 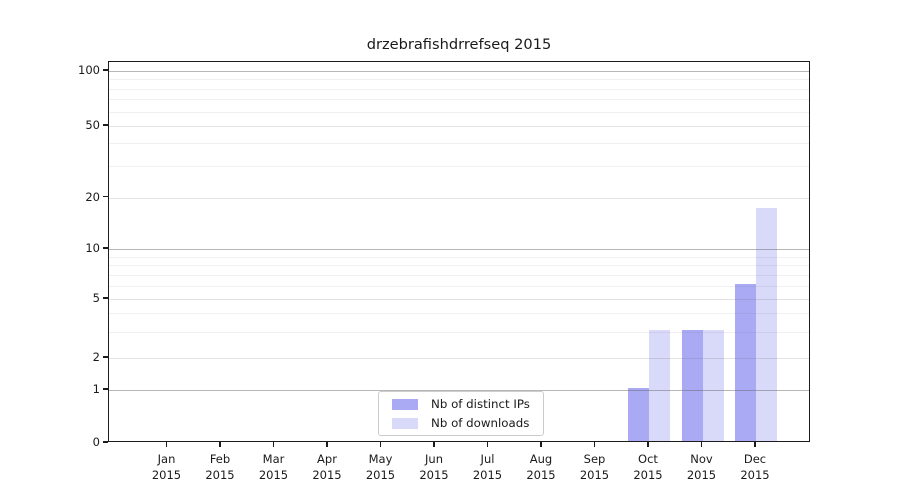 I want to click on legend-item: Nb of distinct IPs, so click(x=461, y=404).